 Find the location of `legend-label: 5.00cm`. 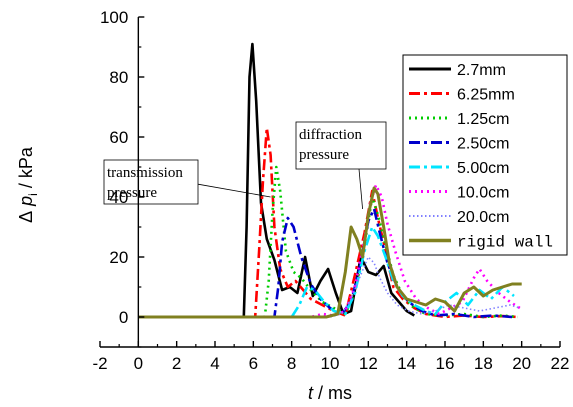

legend-label: 5.00cm is located at coordinates (483, 168).